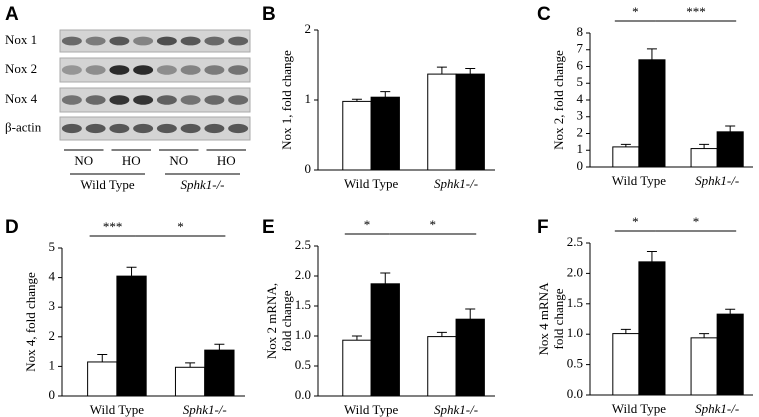 The height and width of the screenshot is (417, 759). I want to click on blot-strip, so click(155, 128).